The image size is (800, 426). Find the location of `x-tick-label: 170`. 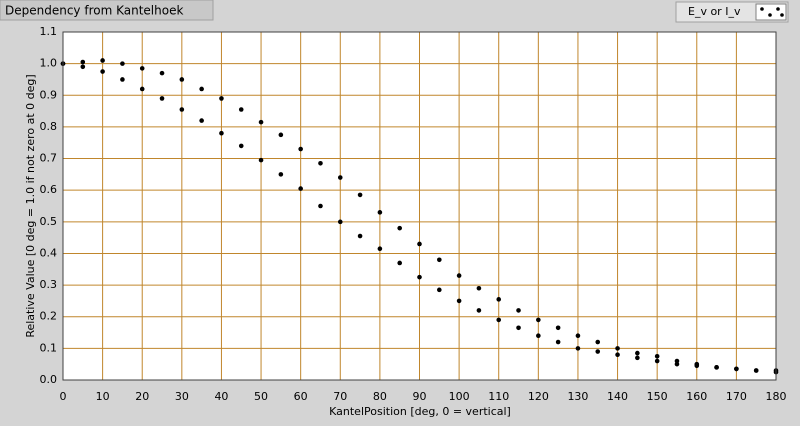

x-tick-label: 170 is located at coordinates (736, 396).